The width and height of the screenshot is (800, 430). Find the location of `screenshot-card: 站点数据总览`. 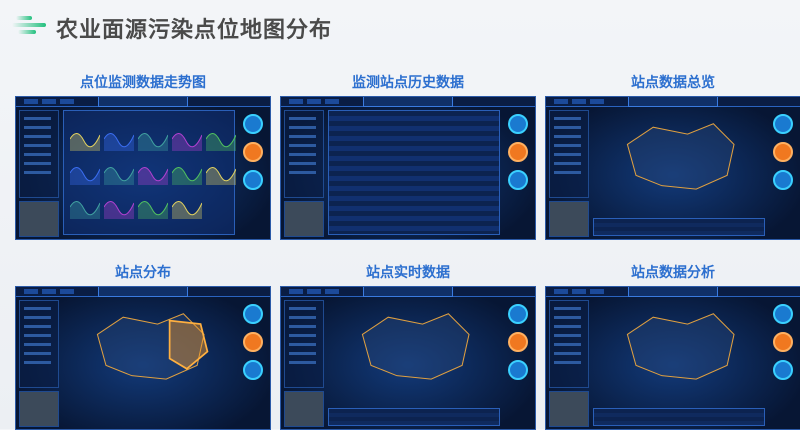

screenshot-card: 站点数据总览 is located at coordinates (672, 156).